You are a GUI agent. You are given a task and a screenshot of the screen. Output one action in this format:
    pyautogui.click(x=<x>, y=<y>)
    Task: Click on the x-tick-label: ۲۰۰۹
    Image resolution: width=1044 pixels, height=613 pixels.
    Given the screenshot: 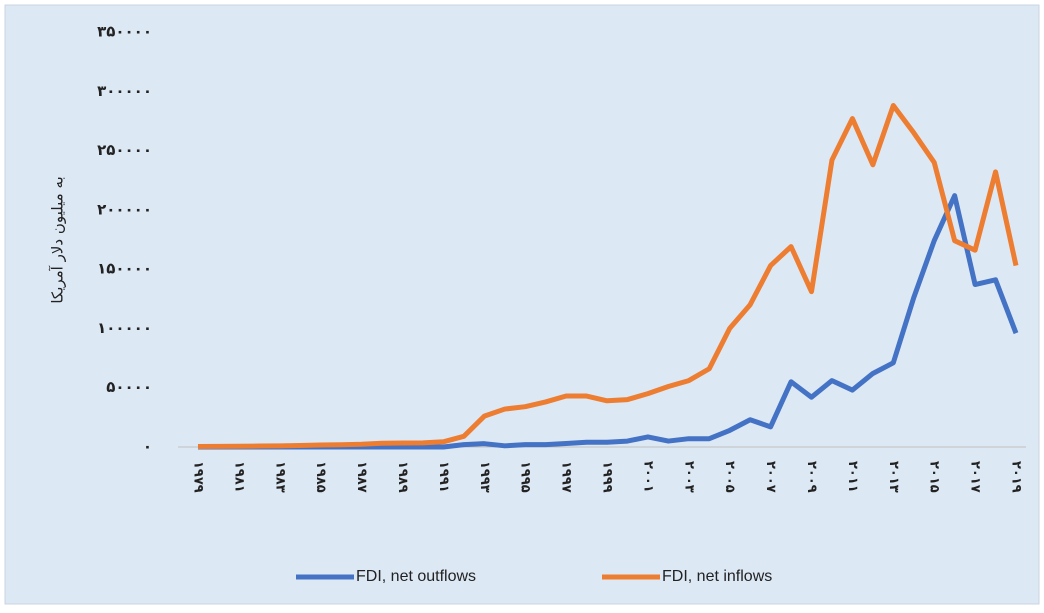 What is the action you would take?
    pyautogui.click(x=811, y=477)
    